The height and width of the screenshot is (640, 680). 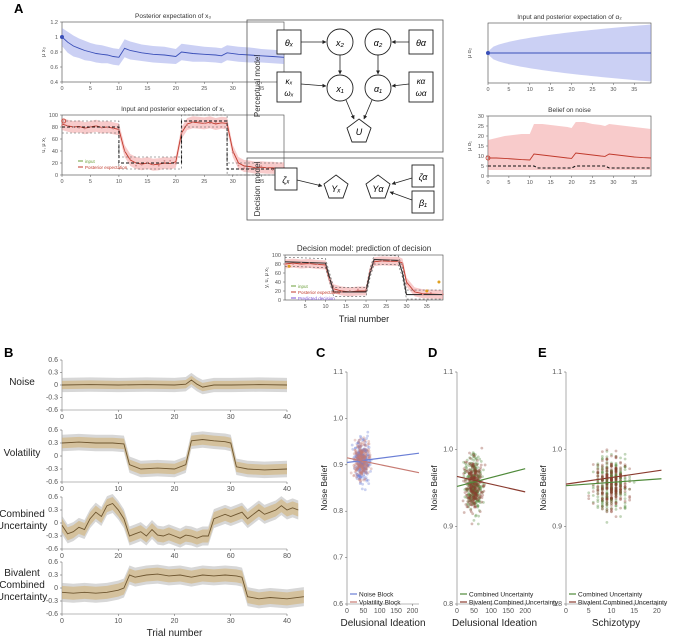 I want to click on a5-ytick-label: 20, so click(x=481, y=137).